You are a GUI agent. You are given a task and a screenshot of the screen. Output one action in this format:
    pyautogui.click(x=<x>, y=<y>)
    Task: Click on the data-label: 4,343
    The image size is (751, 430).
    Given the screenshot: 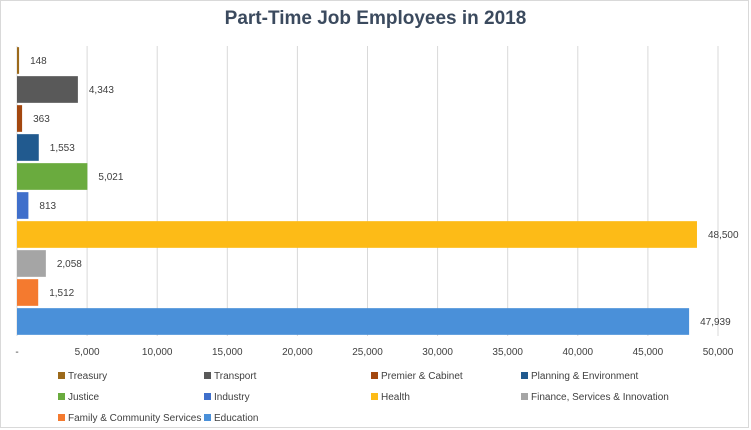 What is the action you would take?
    pyautogui.click(x=101, y=90)
    